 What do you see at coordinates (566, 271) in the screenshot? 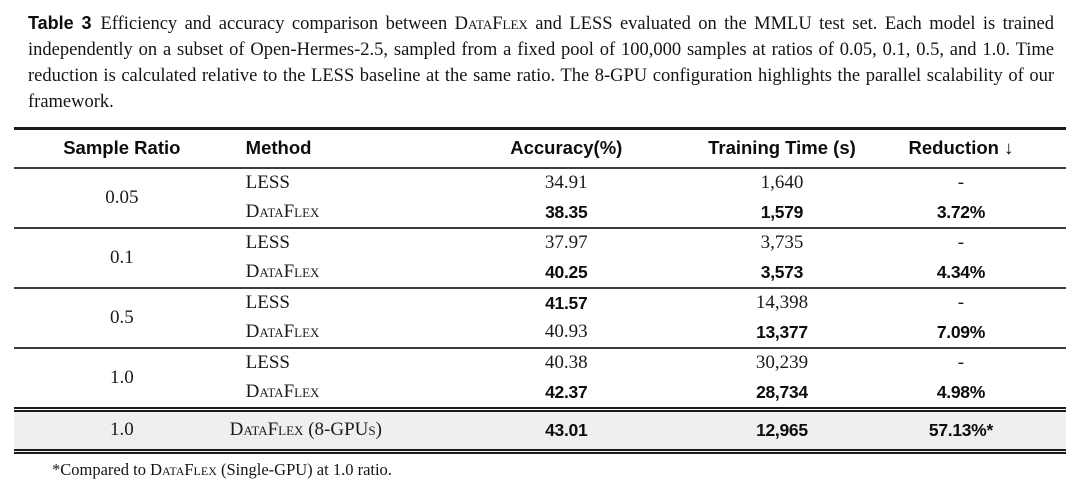
I see `accuracy-cell: 40.25` at bounding box center [566, 271].